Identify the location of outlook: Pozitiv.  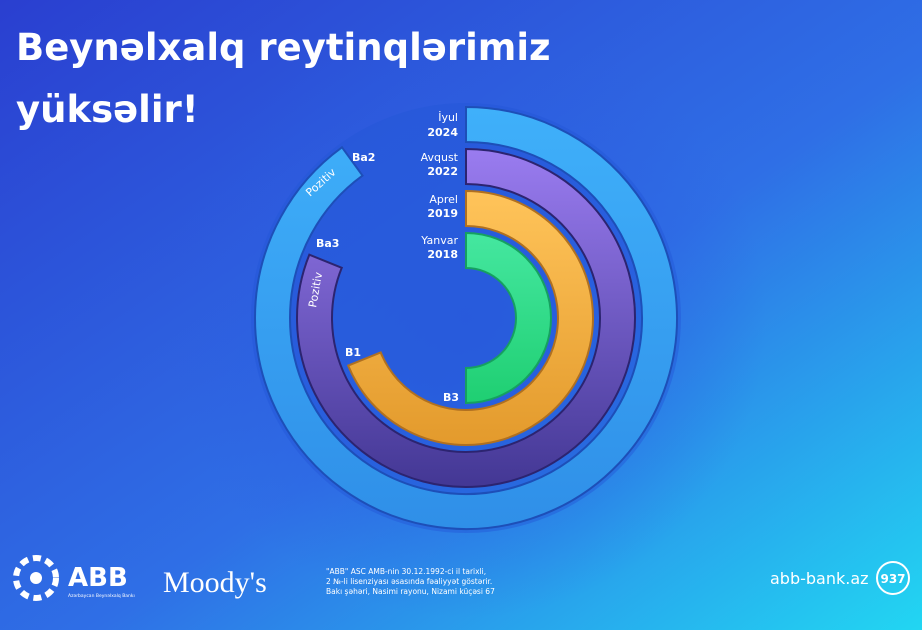
(315, 290).